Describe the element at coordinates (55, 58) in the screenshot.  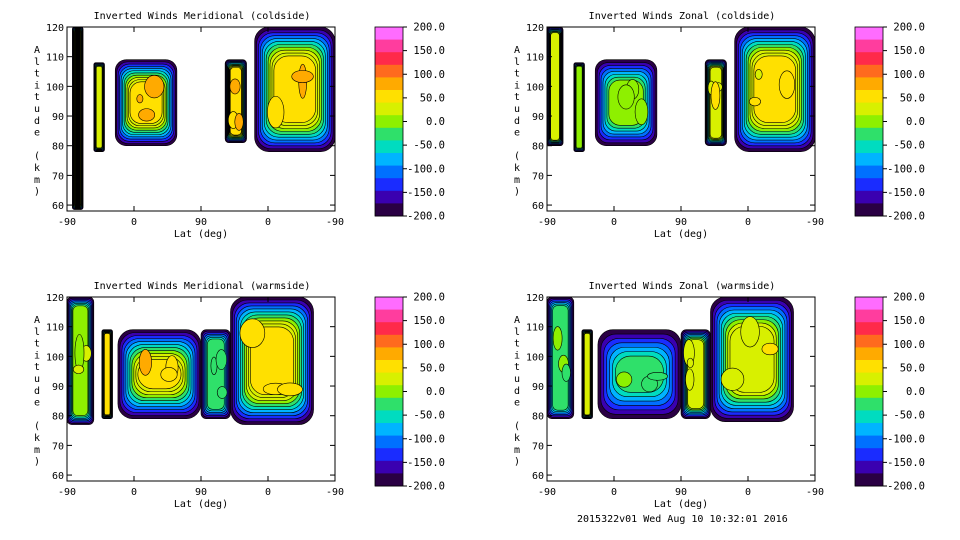
I see `y-tick-label: 110` at that location.